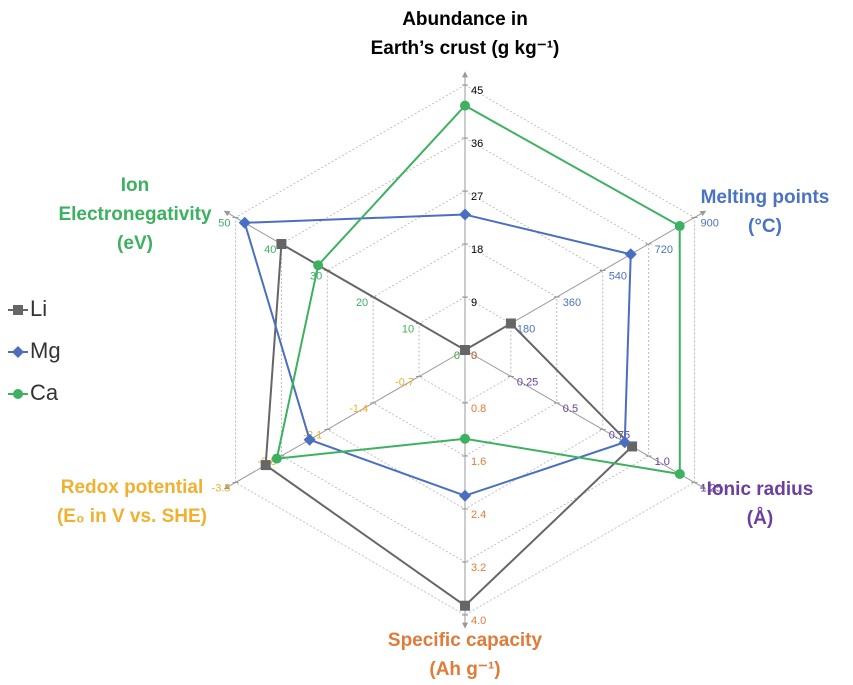  What do you see at coordinates (478, 462) in the screenshot?
I see `tick-label: 1.6` at bounding box center [478, 462].